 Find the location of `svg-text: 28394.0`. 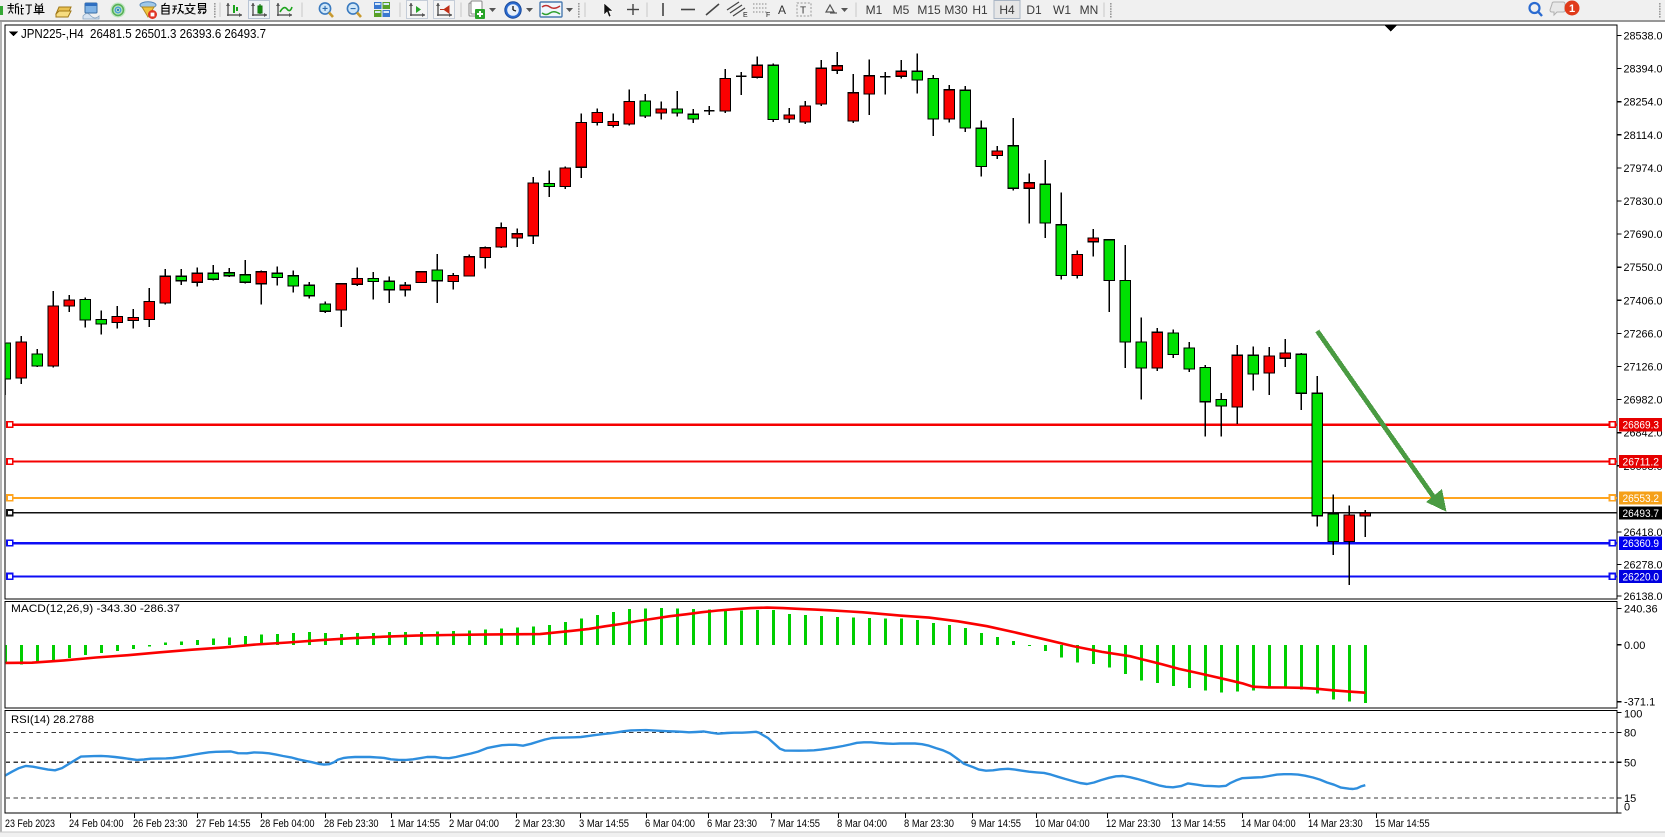

svg-text: 28394.0 is located at coordinates (1643, 70).